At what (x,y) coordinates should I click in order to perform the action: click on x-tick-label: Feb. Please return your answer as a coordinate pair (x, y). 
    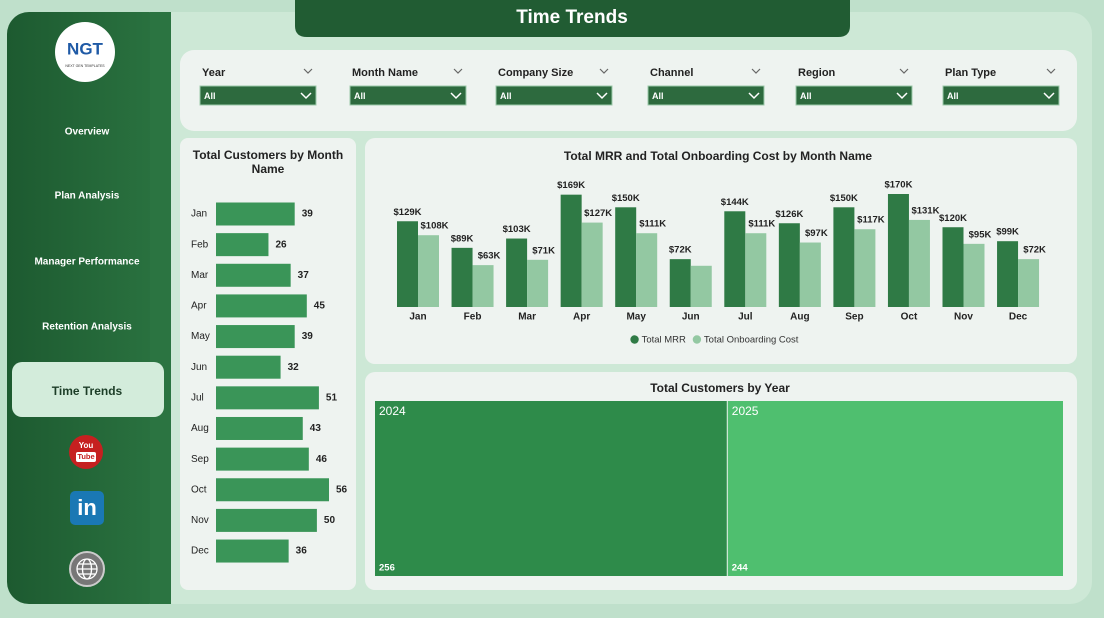
    Looking at the image, I should click on (473, 317).